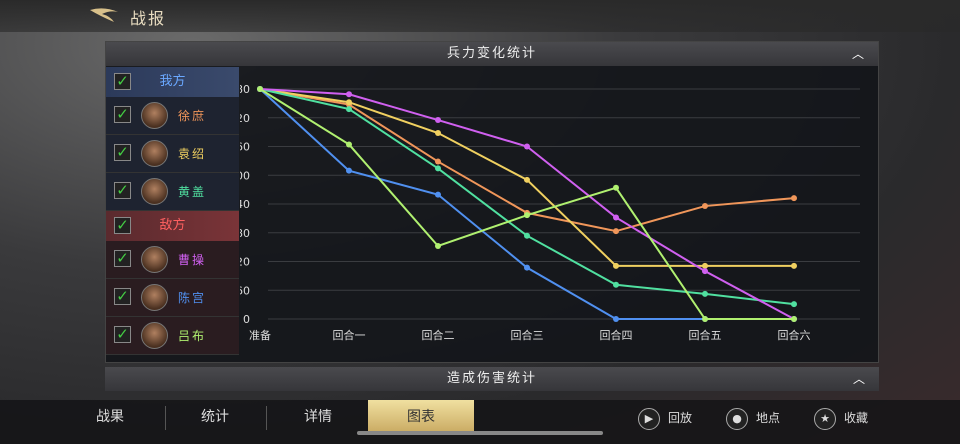 The image size is (960, 444). What do you see at coordinates (122, 81) in the screenshot?
I see `ally-checkbox: ✓` at bounding box center [122, 81].